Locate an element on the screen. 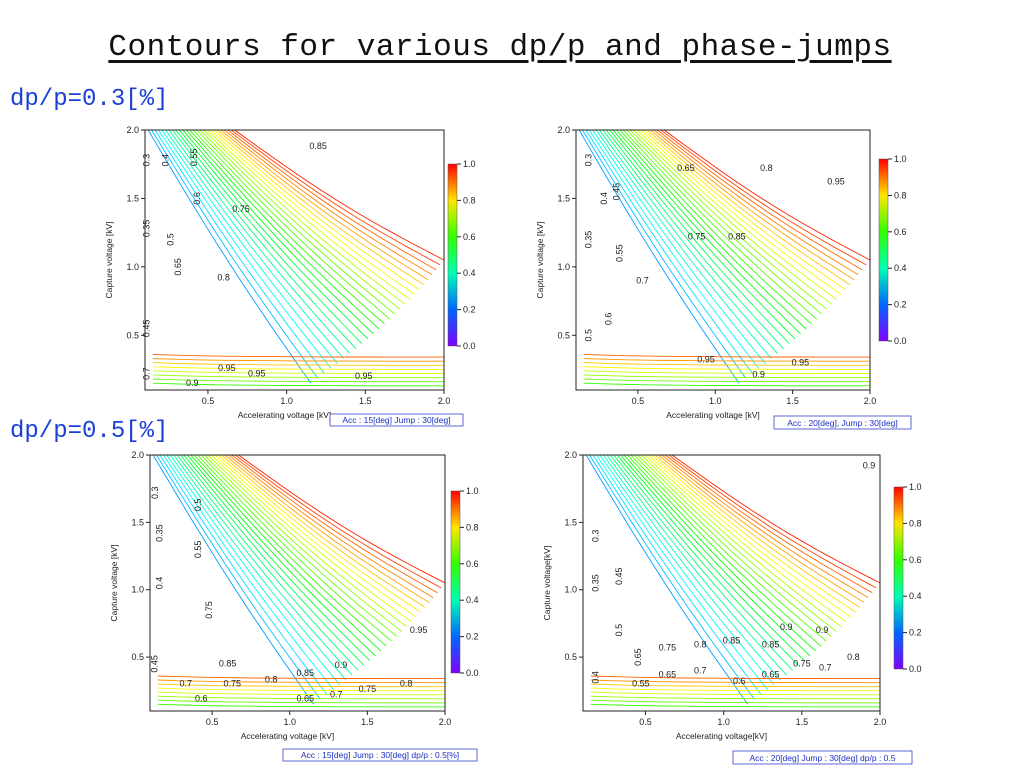 Image resolution: width=1024 pixels, height=768 pixels. contour-label: 0.7 is located at coordinates (147, 373).